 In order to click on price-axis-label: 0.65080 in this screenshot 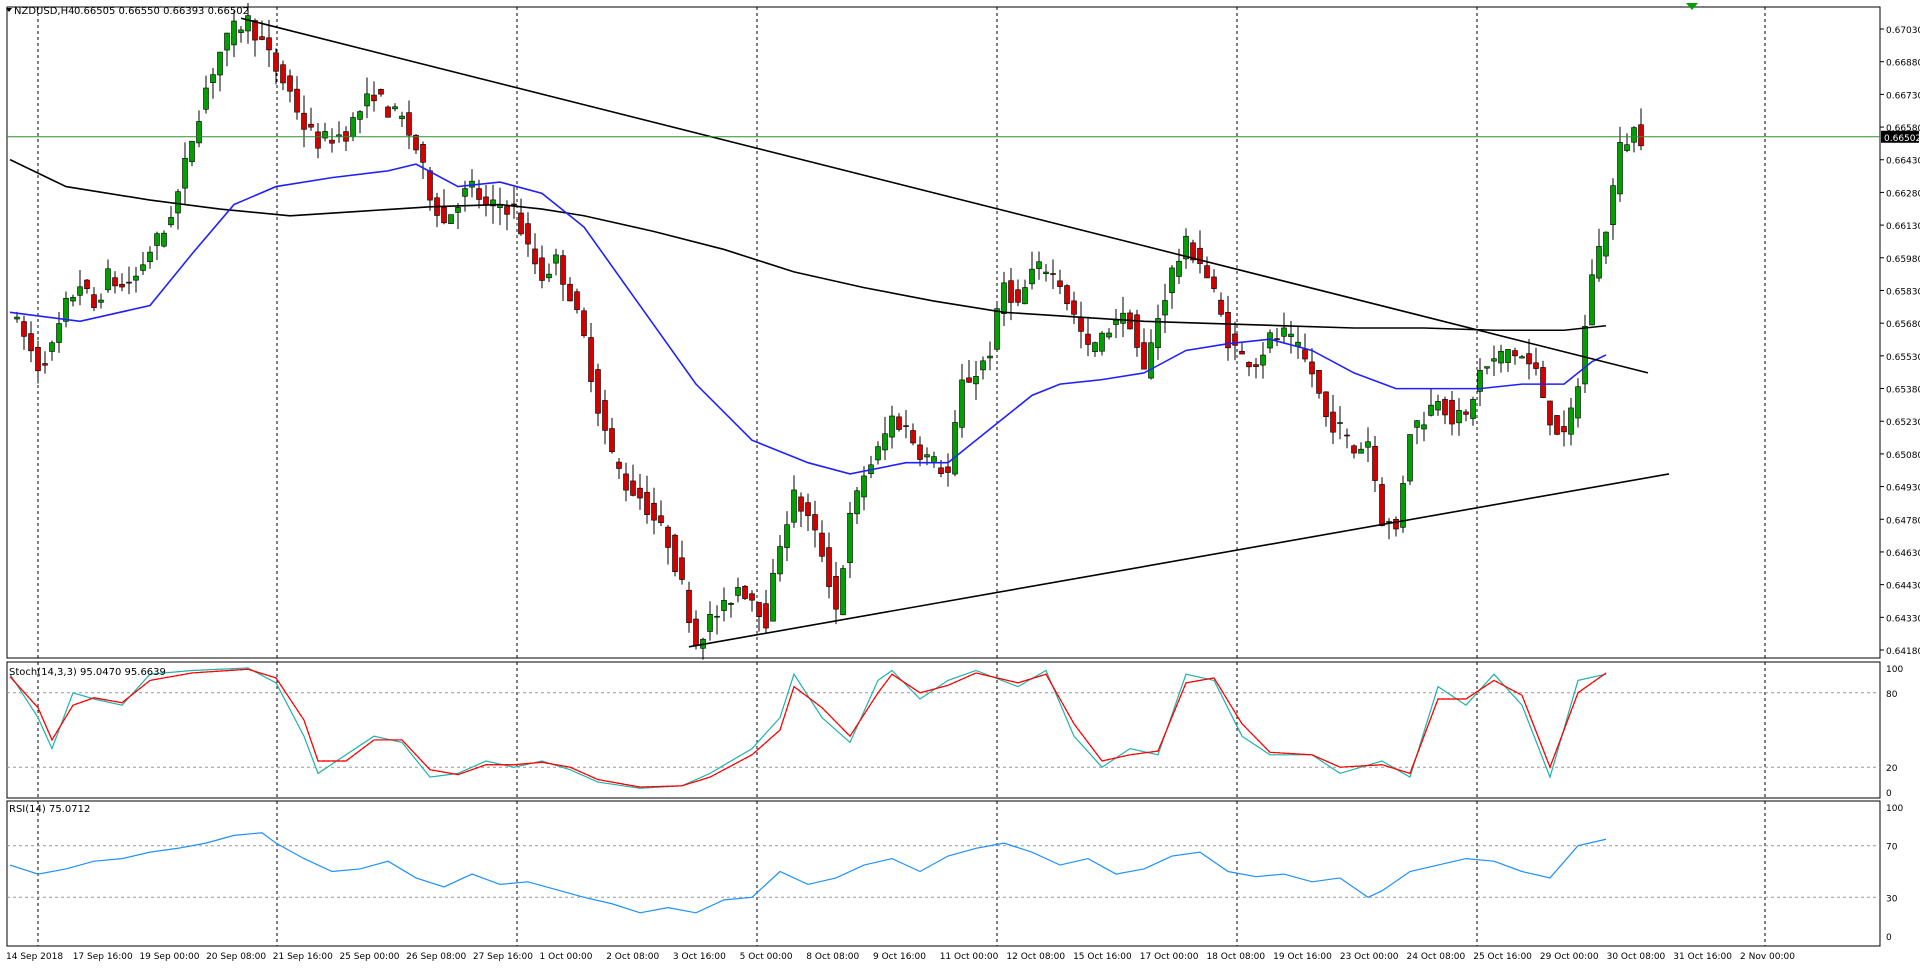, I will do `click(1903, 456)`.